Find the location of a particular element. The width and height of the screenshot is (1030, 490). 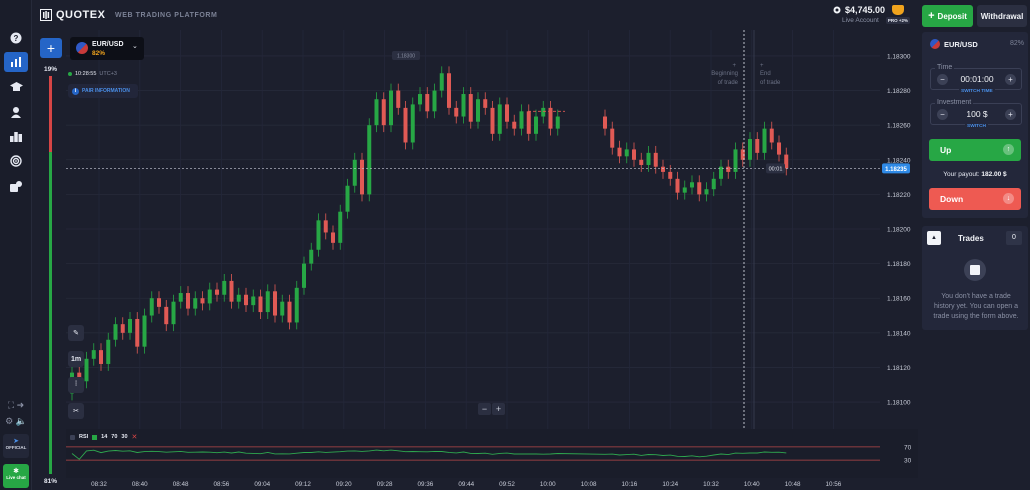

signal-icon is located at coordinates (16, 161).